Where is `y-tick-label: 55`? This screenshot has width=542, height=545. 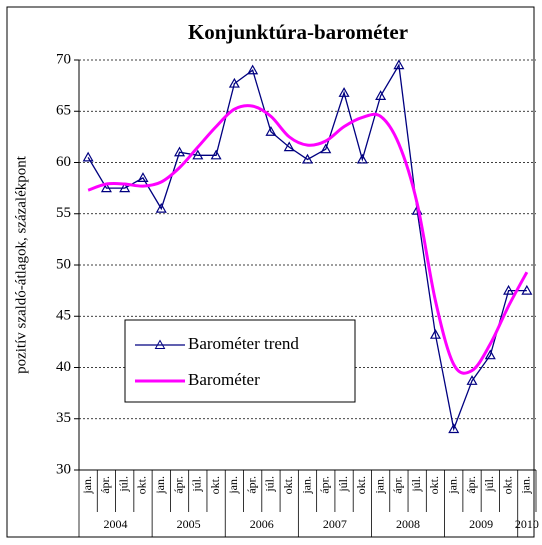 y-tick-label: 55 is located at coordinates (63, 213).